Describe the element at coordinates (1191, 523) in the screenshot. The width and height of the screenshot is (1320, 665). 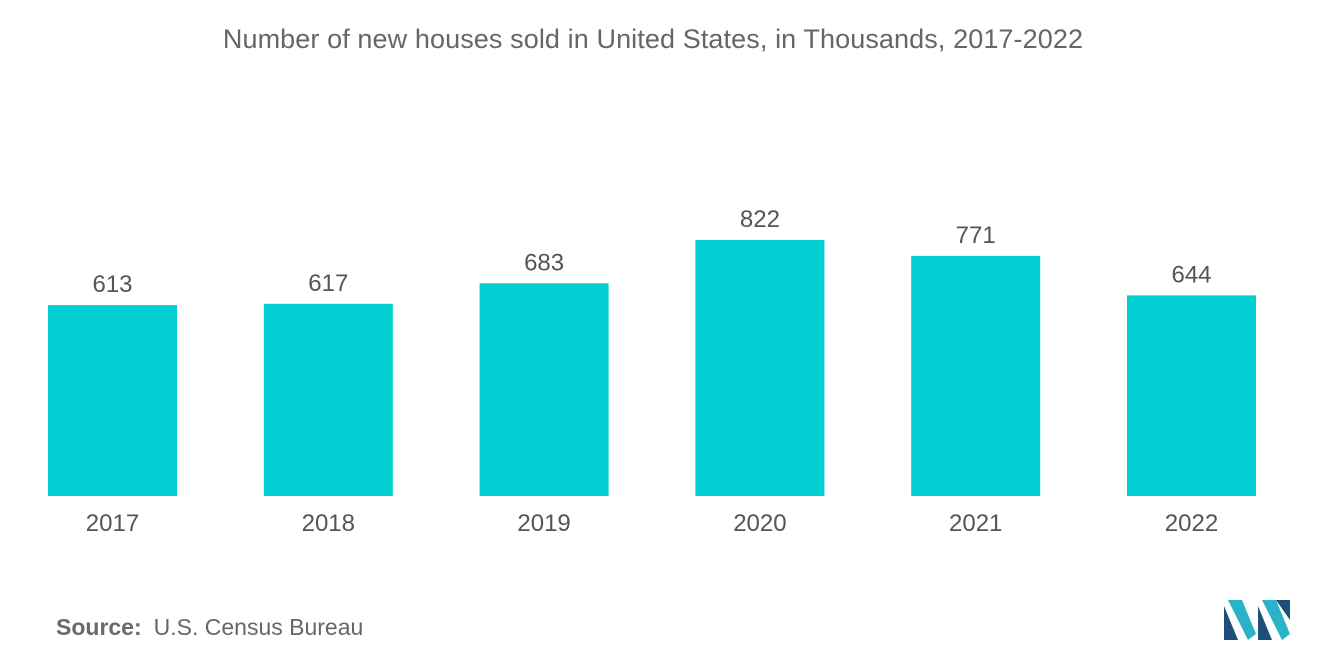
I see `category-label-2022: 2022` at that location.